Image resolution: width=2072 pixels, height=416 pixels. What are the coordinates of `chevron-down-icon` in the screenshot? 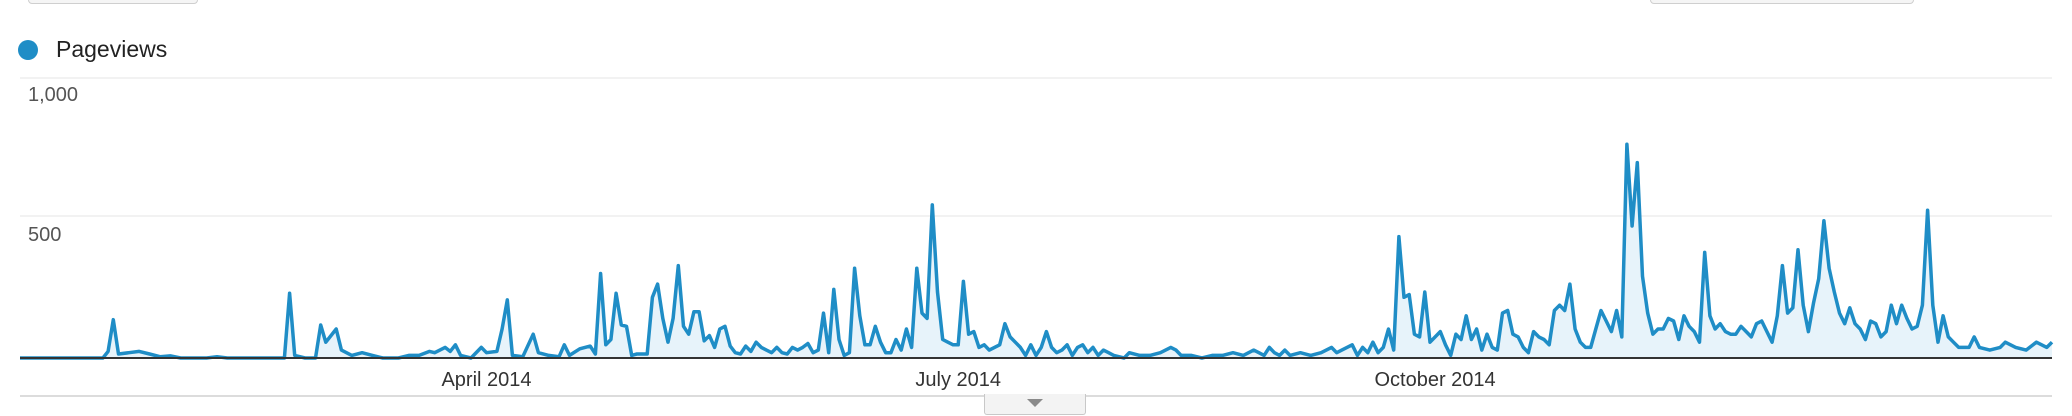 It's located at (1035, 403).